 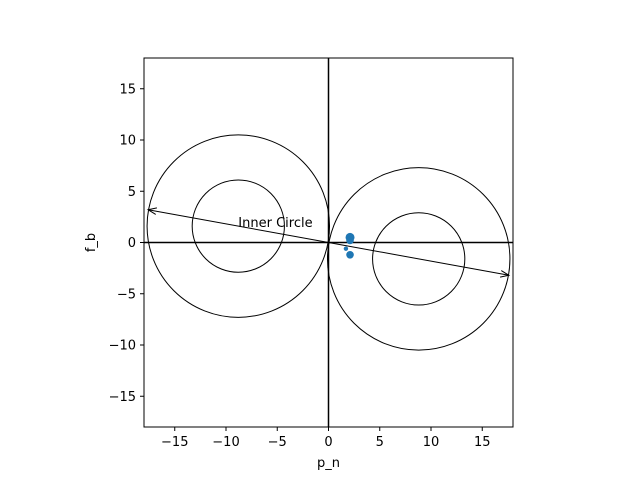 I want to click on x-tick-label: 15, so click(x=482, y=442).